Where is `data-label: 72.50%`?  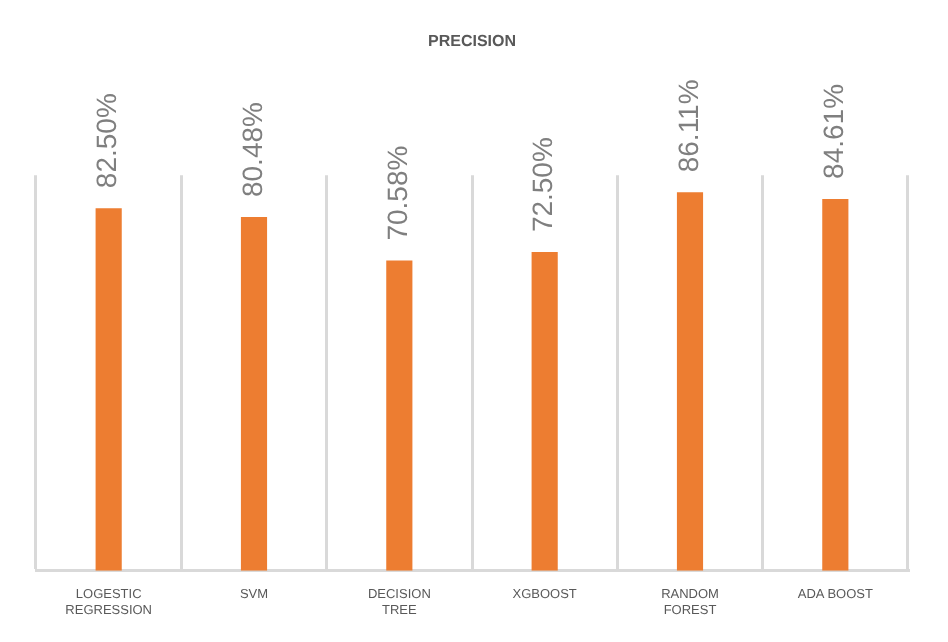 data-label: 72.50% is located at coordinates (542, 185).